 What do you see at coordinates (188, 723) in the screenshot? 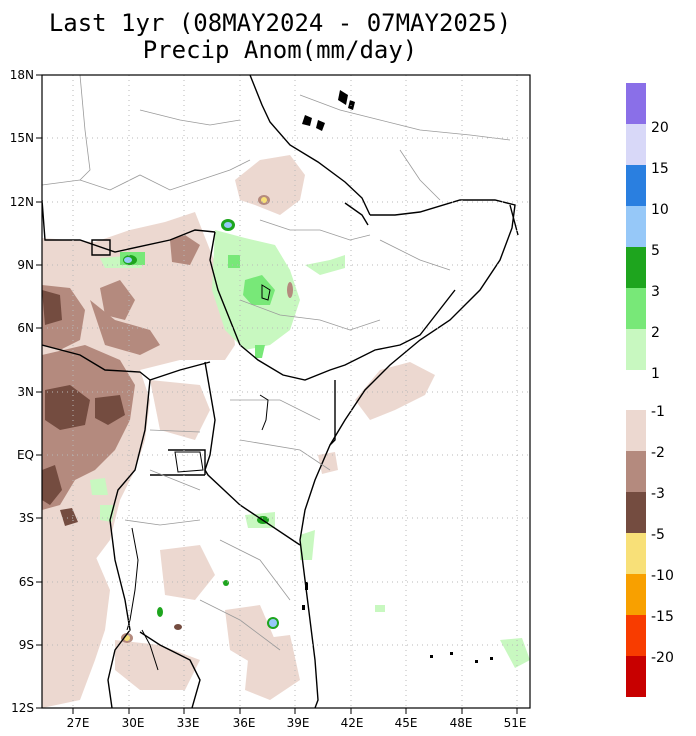
I see `lon-label: 33E` at bounding box center [188, 723].